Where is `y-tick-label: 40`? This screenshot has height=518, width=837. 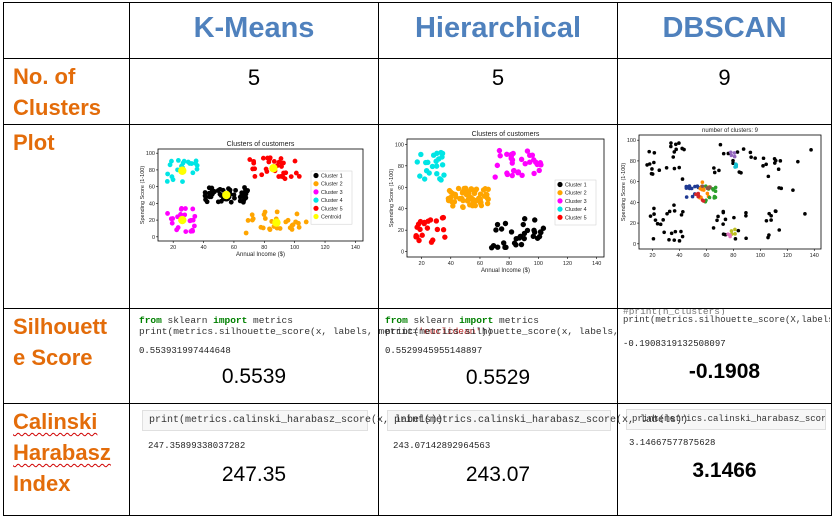
y-tick-label: 40 is located at coordinates (401, 210).